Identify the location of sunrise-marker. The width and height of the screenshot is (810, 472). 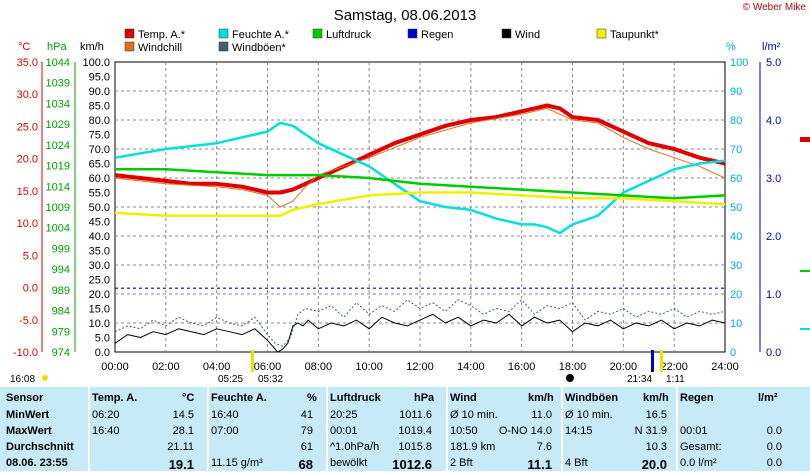
(252, 361).